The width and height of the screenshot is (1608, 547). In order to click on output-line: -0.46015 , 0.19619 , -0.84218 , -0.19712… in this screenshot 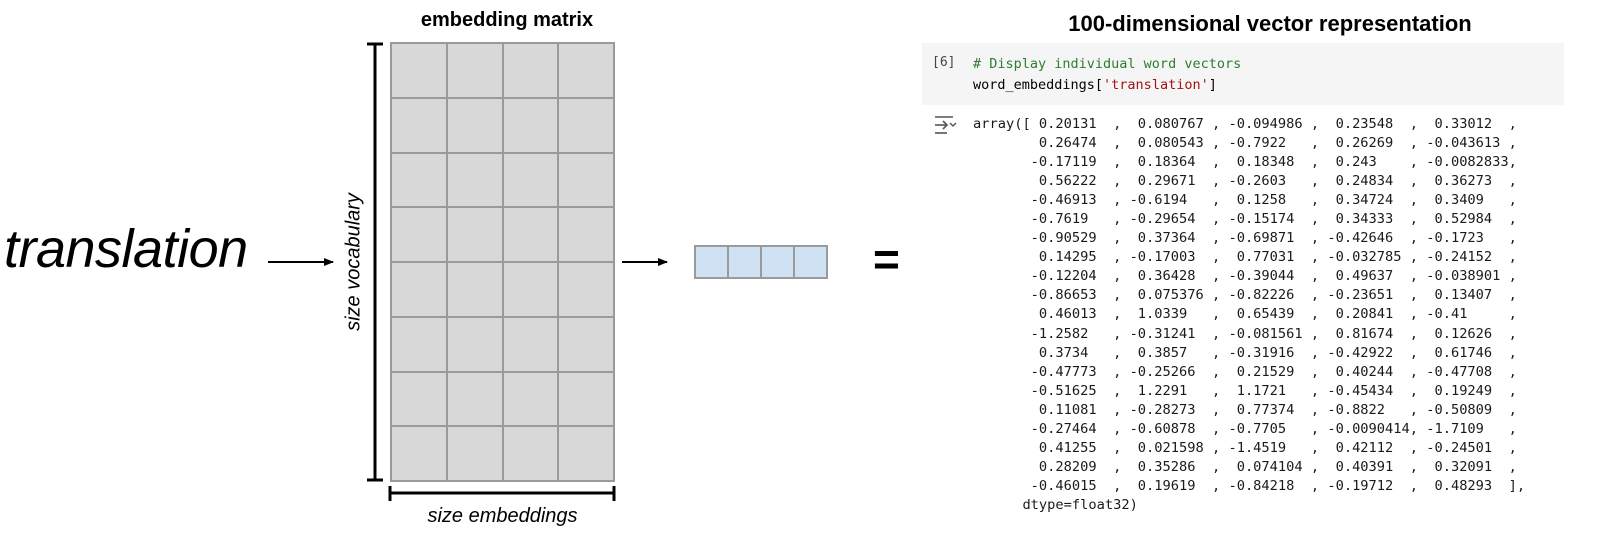, I will do `click(1249, 485)`.